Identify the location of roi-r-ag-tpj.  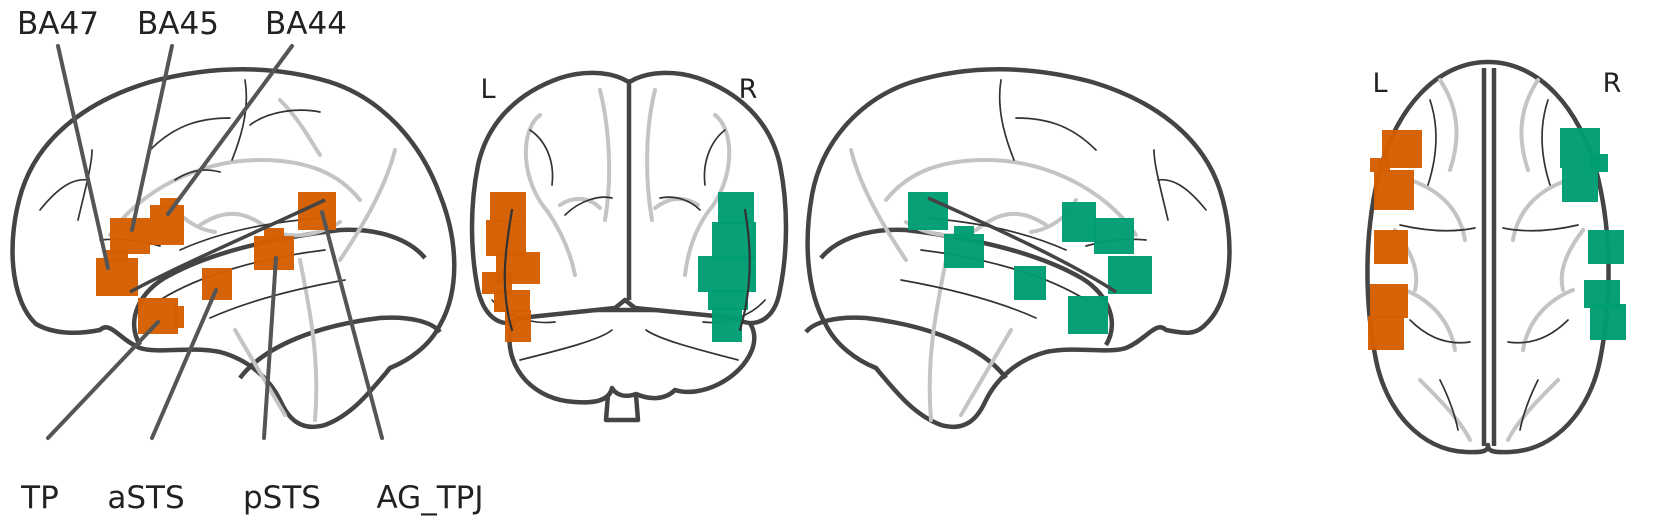
(928, 211).